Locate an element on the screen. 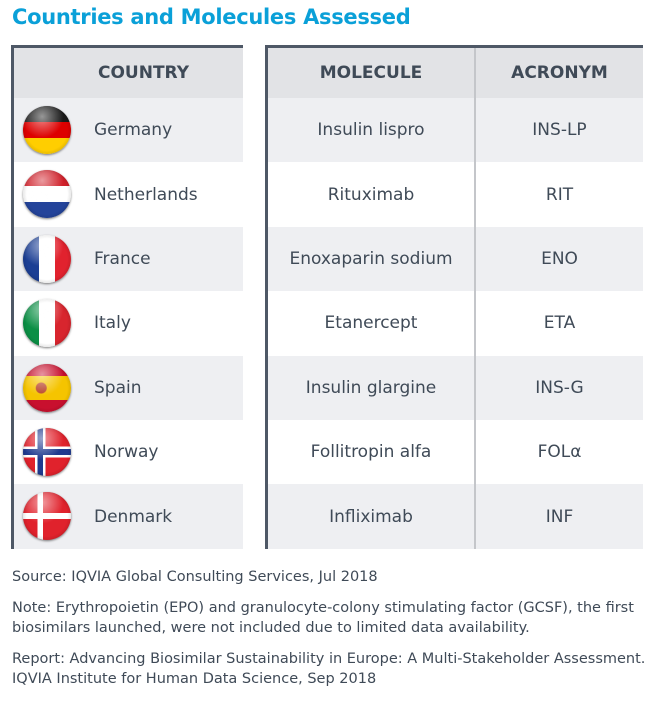  molecule-header: MOLECULE ACRONYM is located at coordinates (455, 73).